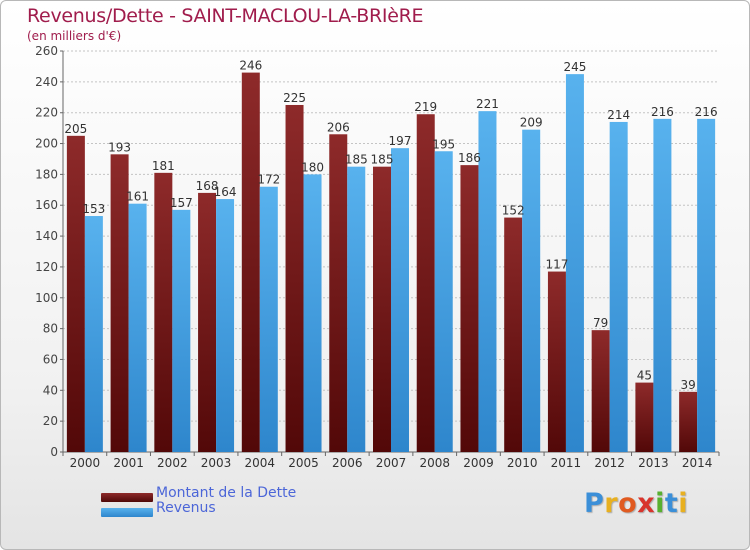  I want to click on data-label-dette: 181, so click(163, 166).